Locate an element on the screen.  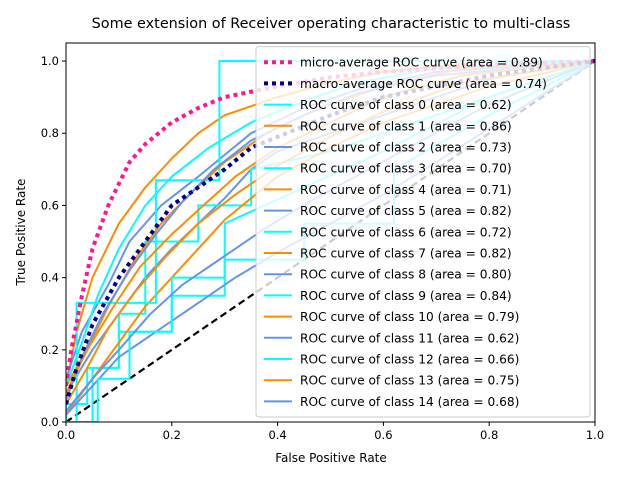
x-tick-label: 0.6 is located at coordinates (383, 435).